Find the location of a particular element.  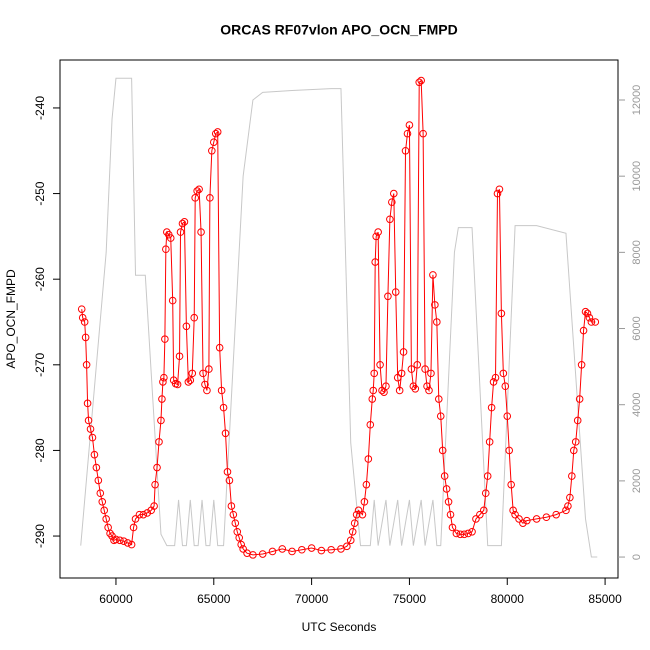

y-axis-label: APO_OCN_FMPD is located at coordinates (11, 319).